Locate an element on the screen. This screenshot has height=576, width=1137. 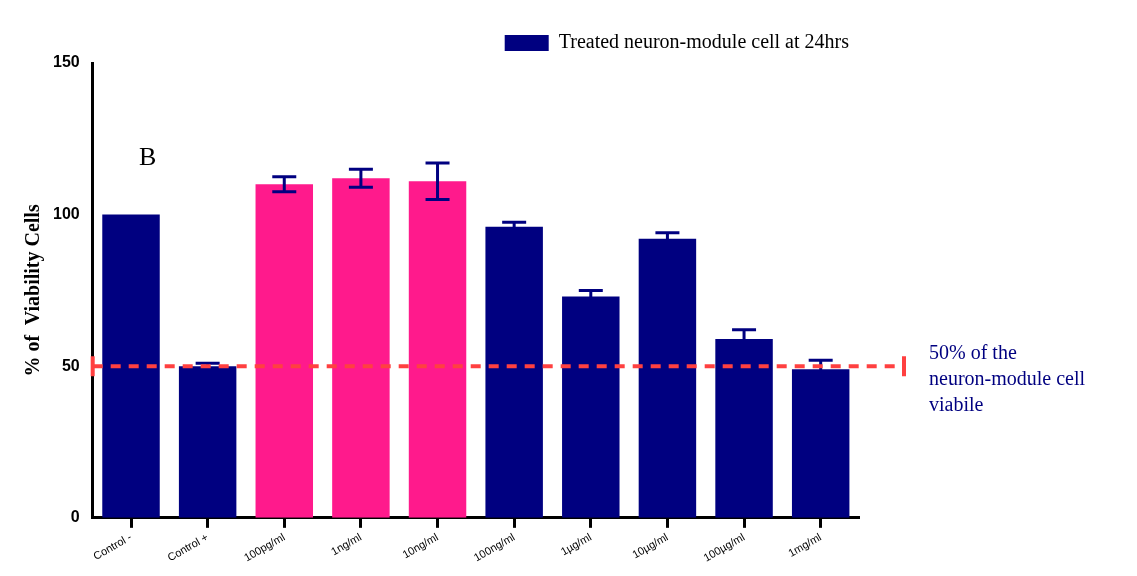
y-tick-label: 100 is located at coordinates (66, 214).